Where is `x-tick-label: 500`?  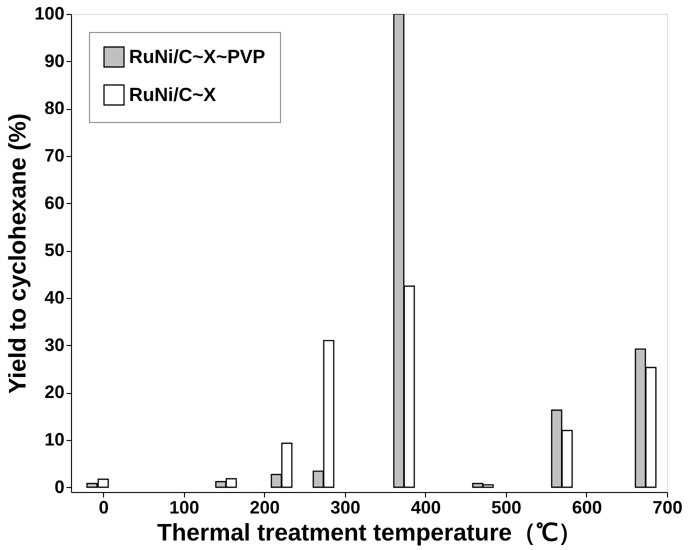
x-tick-label: 500 is located at coordinates (506, 508).